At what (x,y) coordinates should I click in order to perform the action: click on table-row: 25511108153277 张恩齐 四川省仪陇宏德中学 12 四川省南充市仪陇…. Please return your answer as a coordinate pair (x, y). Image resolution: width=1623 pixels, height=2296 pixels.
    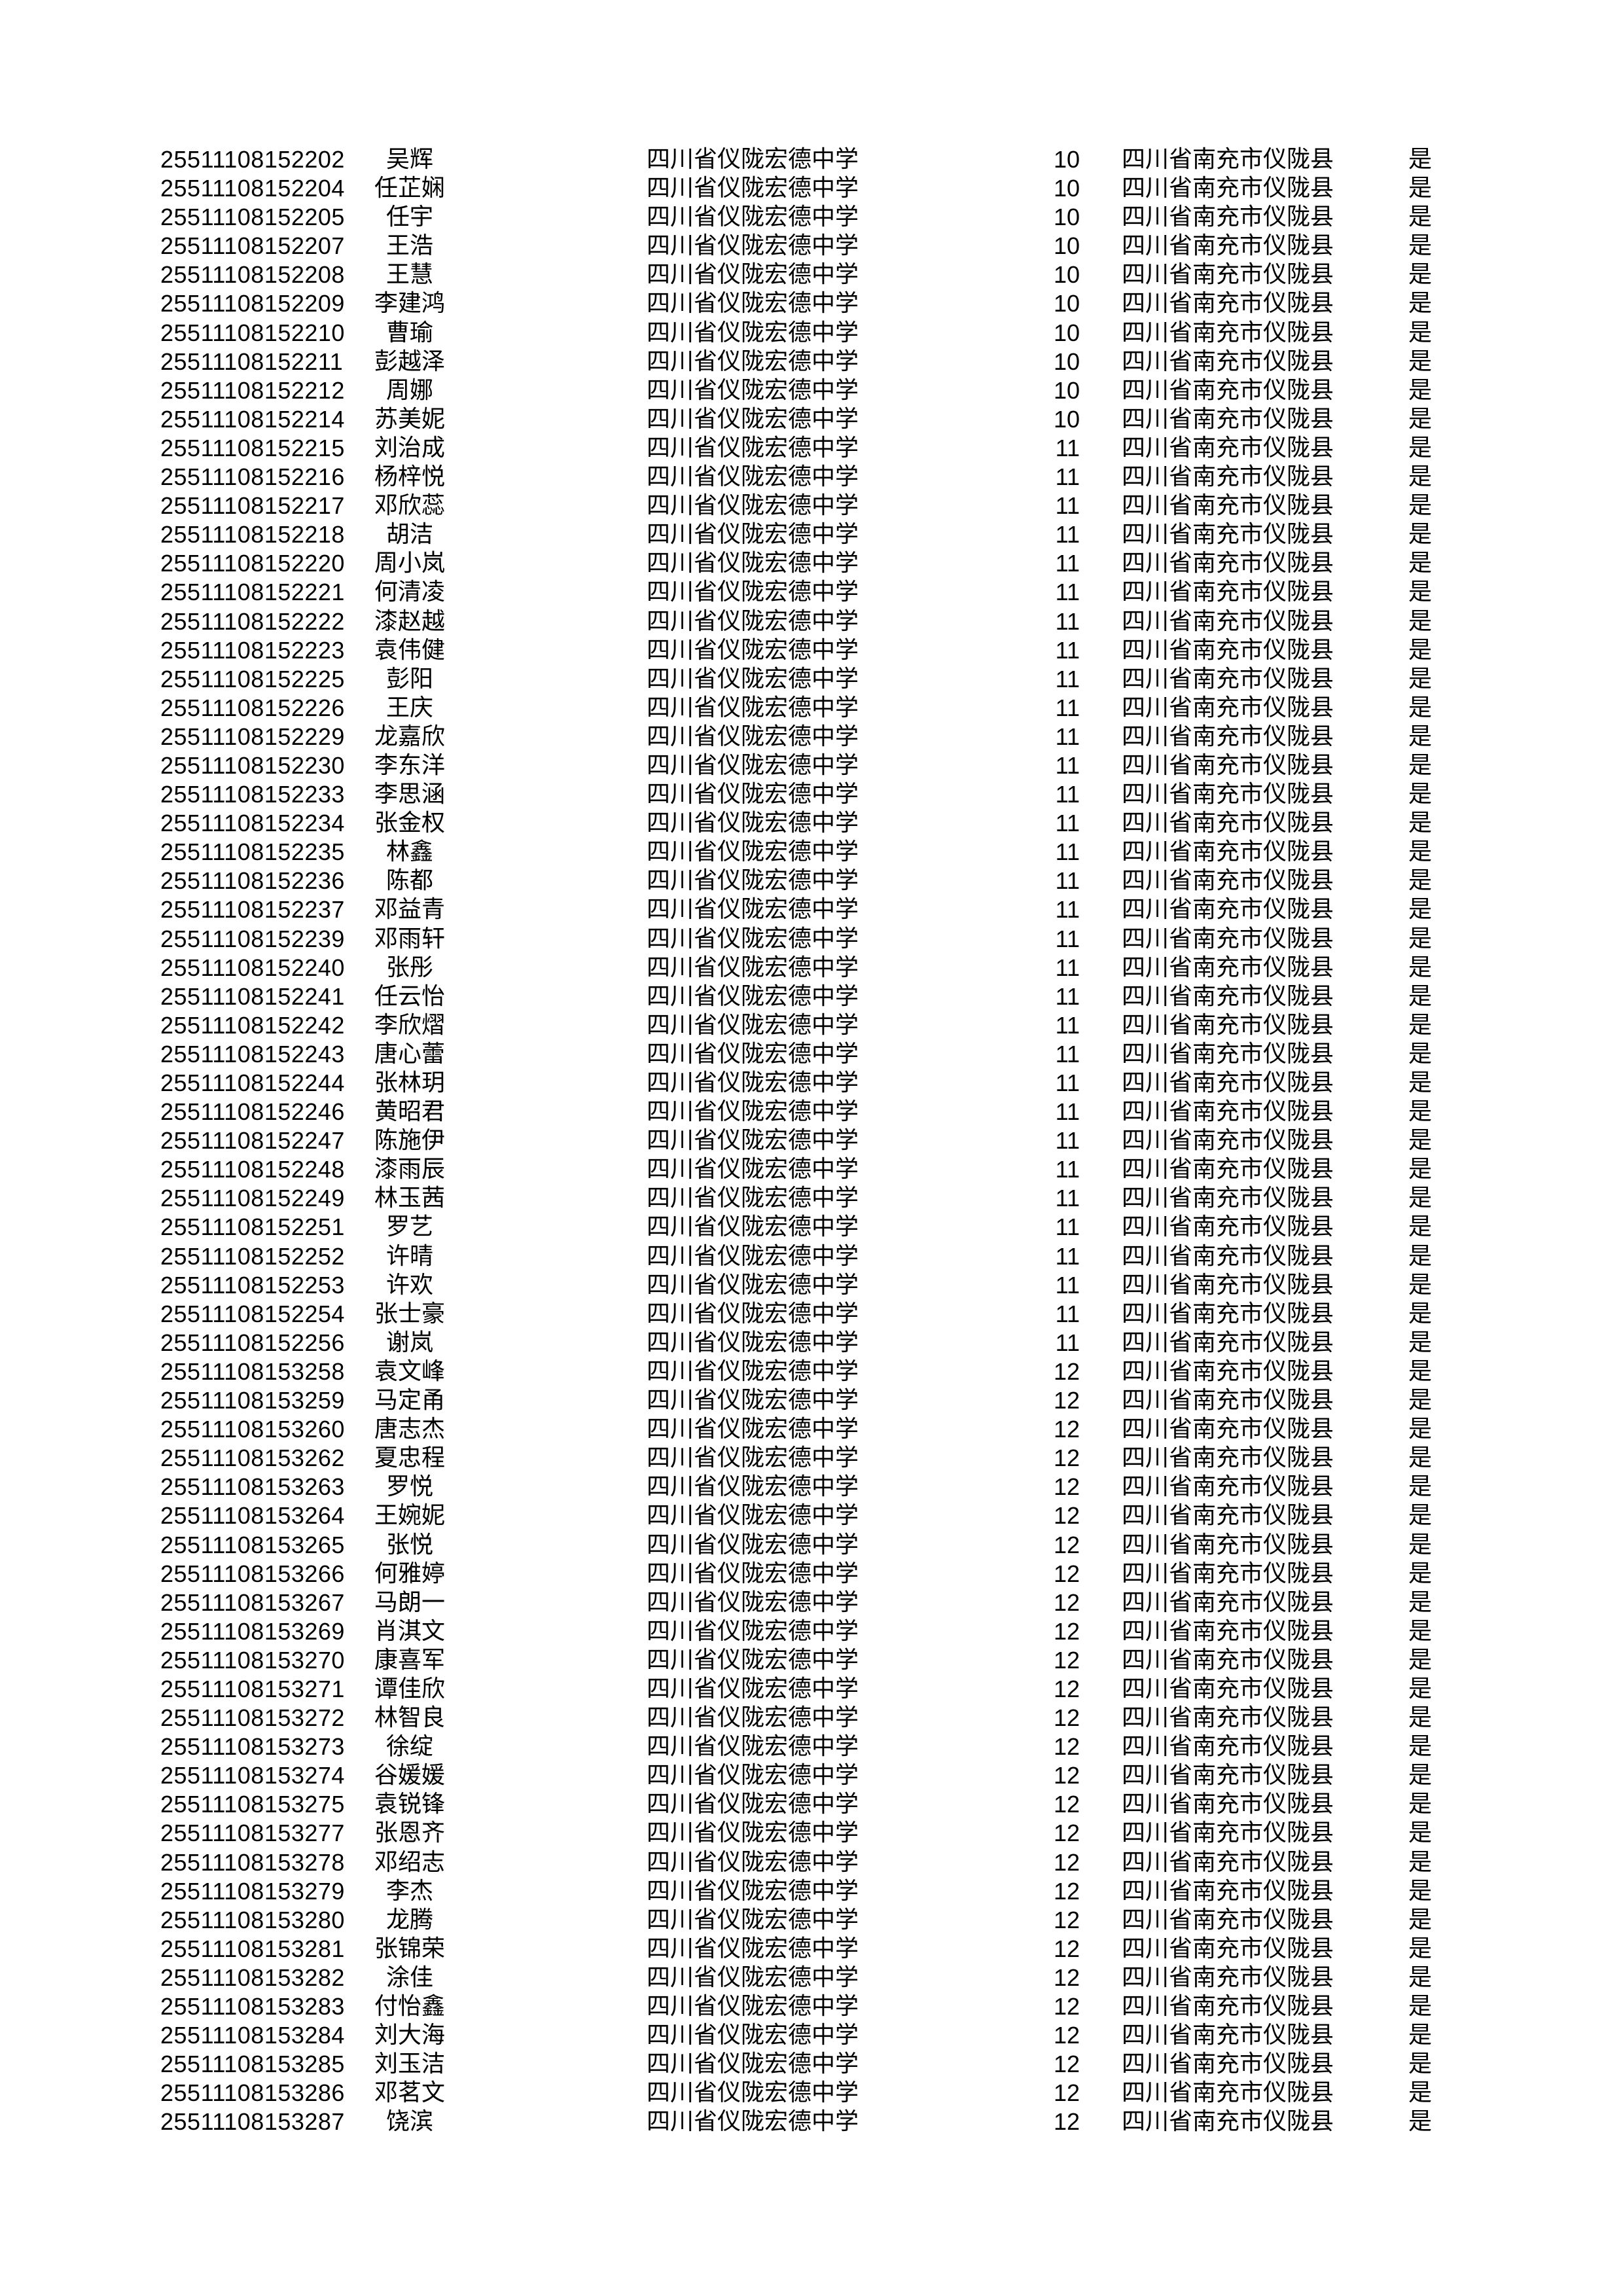
    Looking at the image, I should click on (811, 1833).